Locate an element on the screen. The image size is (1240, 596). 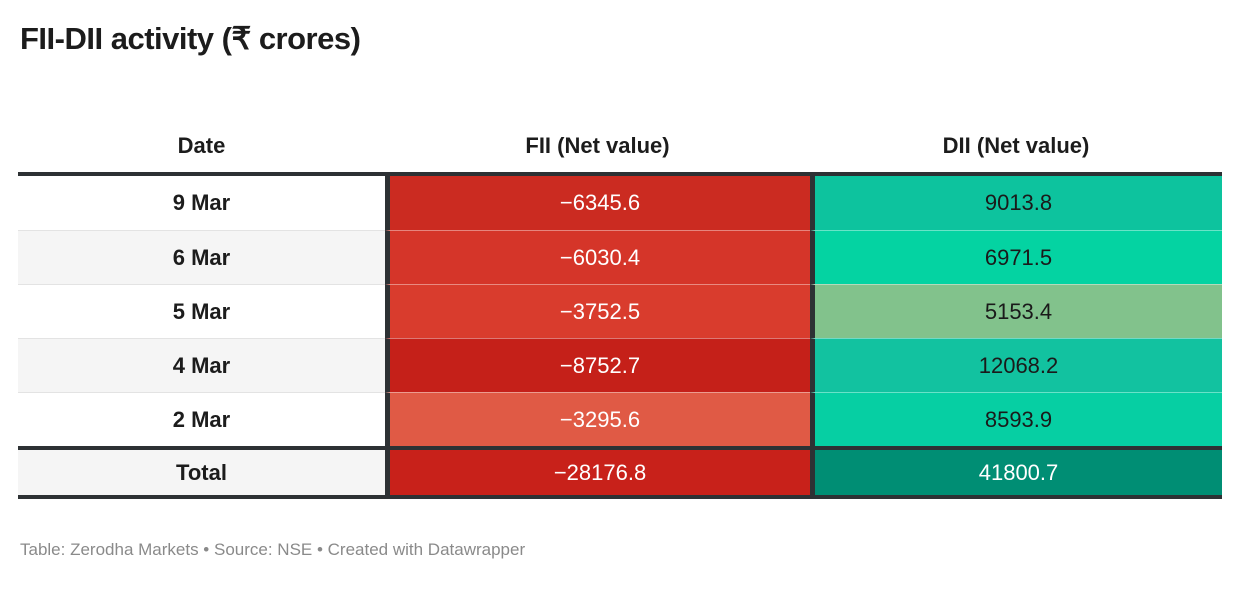
date-cell: 5 Mar is located at coordinates (201, 311).